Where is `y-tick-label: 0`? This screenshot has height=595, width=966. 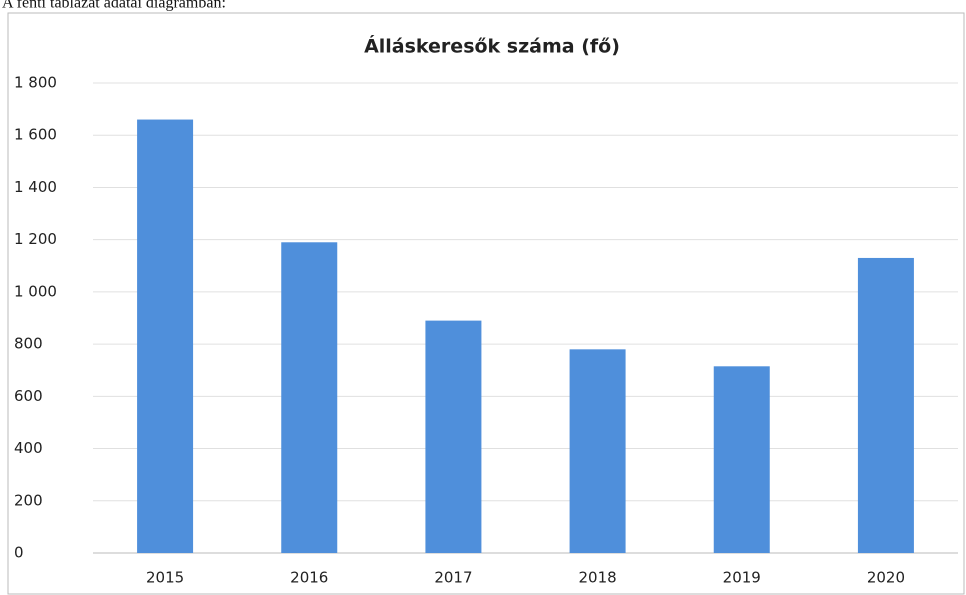
y-tick-label: 0 is located at coordinates (19, 553).